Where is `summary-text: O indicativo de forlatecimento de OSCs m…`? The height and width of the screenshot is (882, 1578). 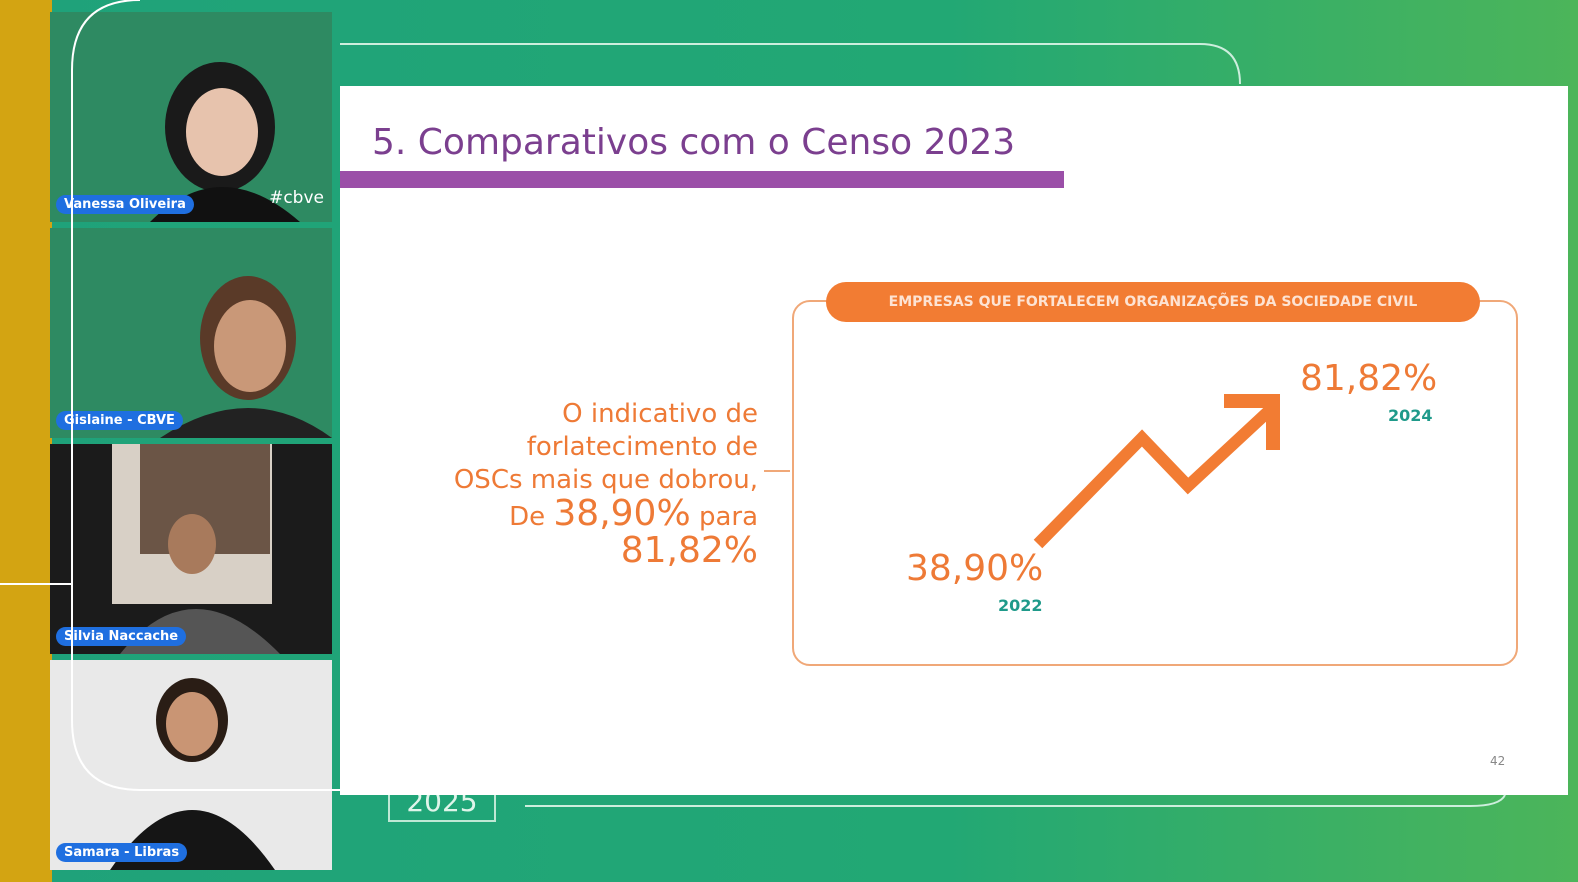
summary-text: O indicativo de forlatecimento de OSCs m… is located at coordinates (605, 484).